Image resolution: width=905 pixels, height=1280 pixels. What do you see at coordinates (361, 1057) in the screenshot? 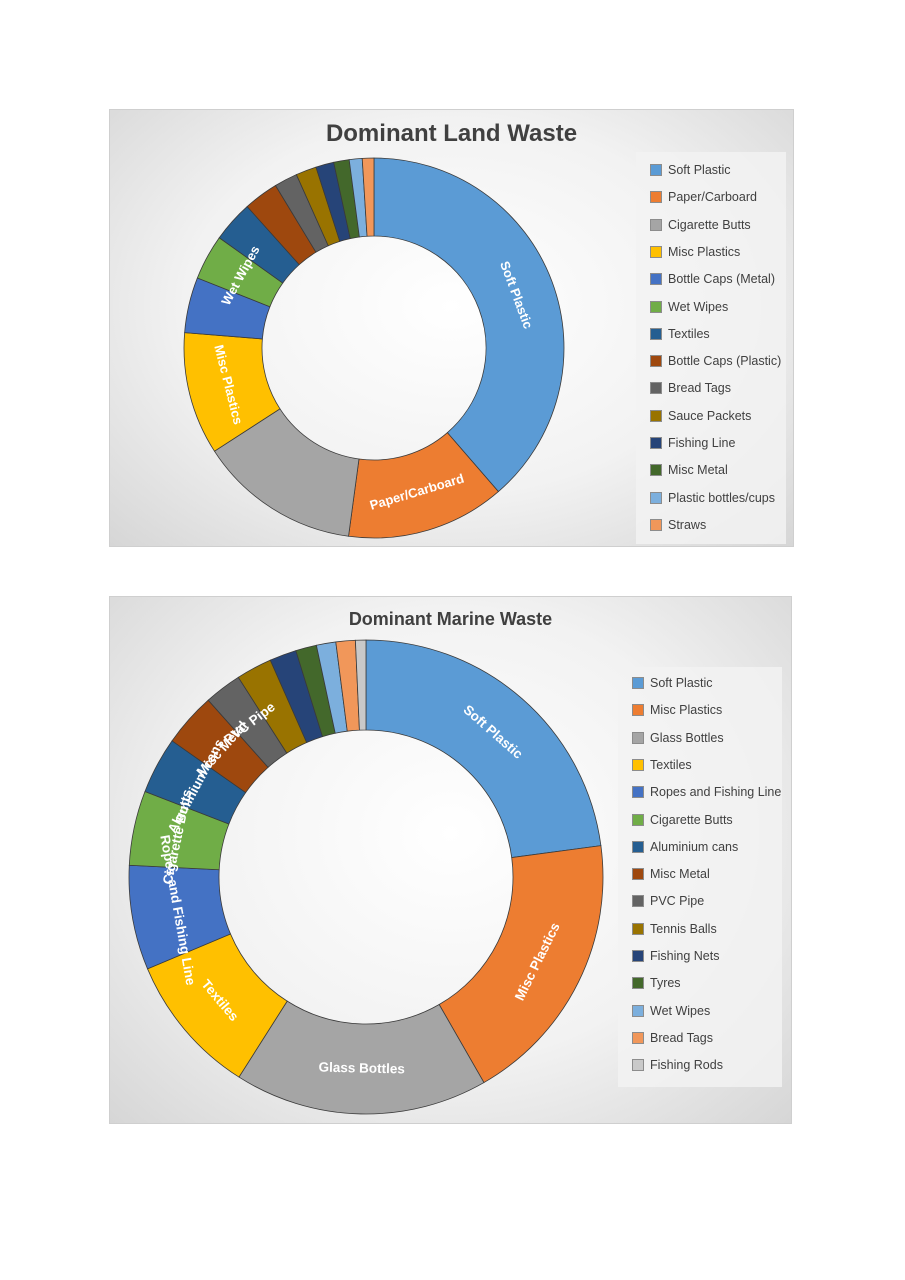
I see `slice-glass-bottles` at bounding box center [361, 1057].